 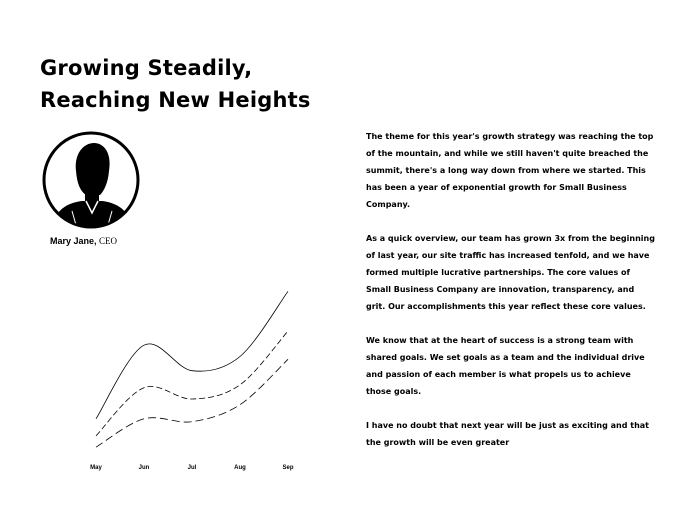 What do you see at coordinates (175, 100) in the screenshot?
I see `title-line-2: Reaching New Heights` at bounding box center [175, 100].